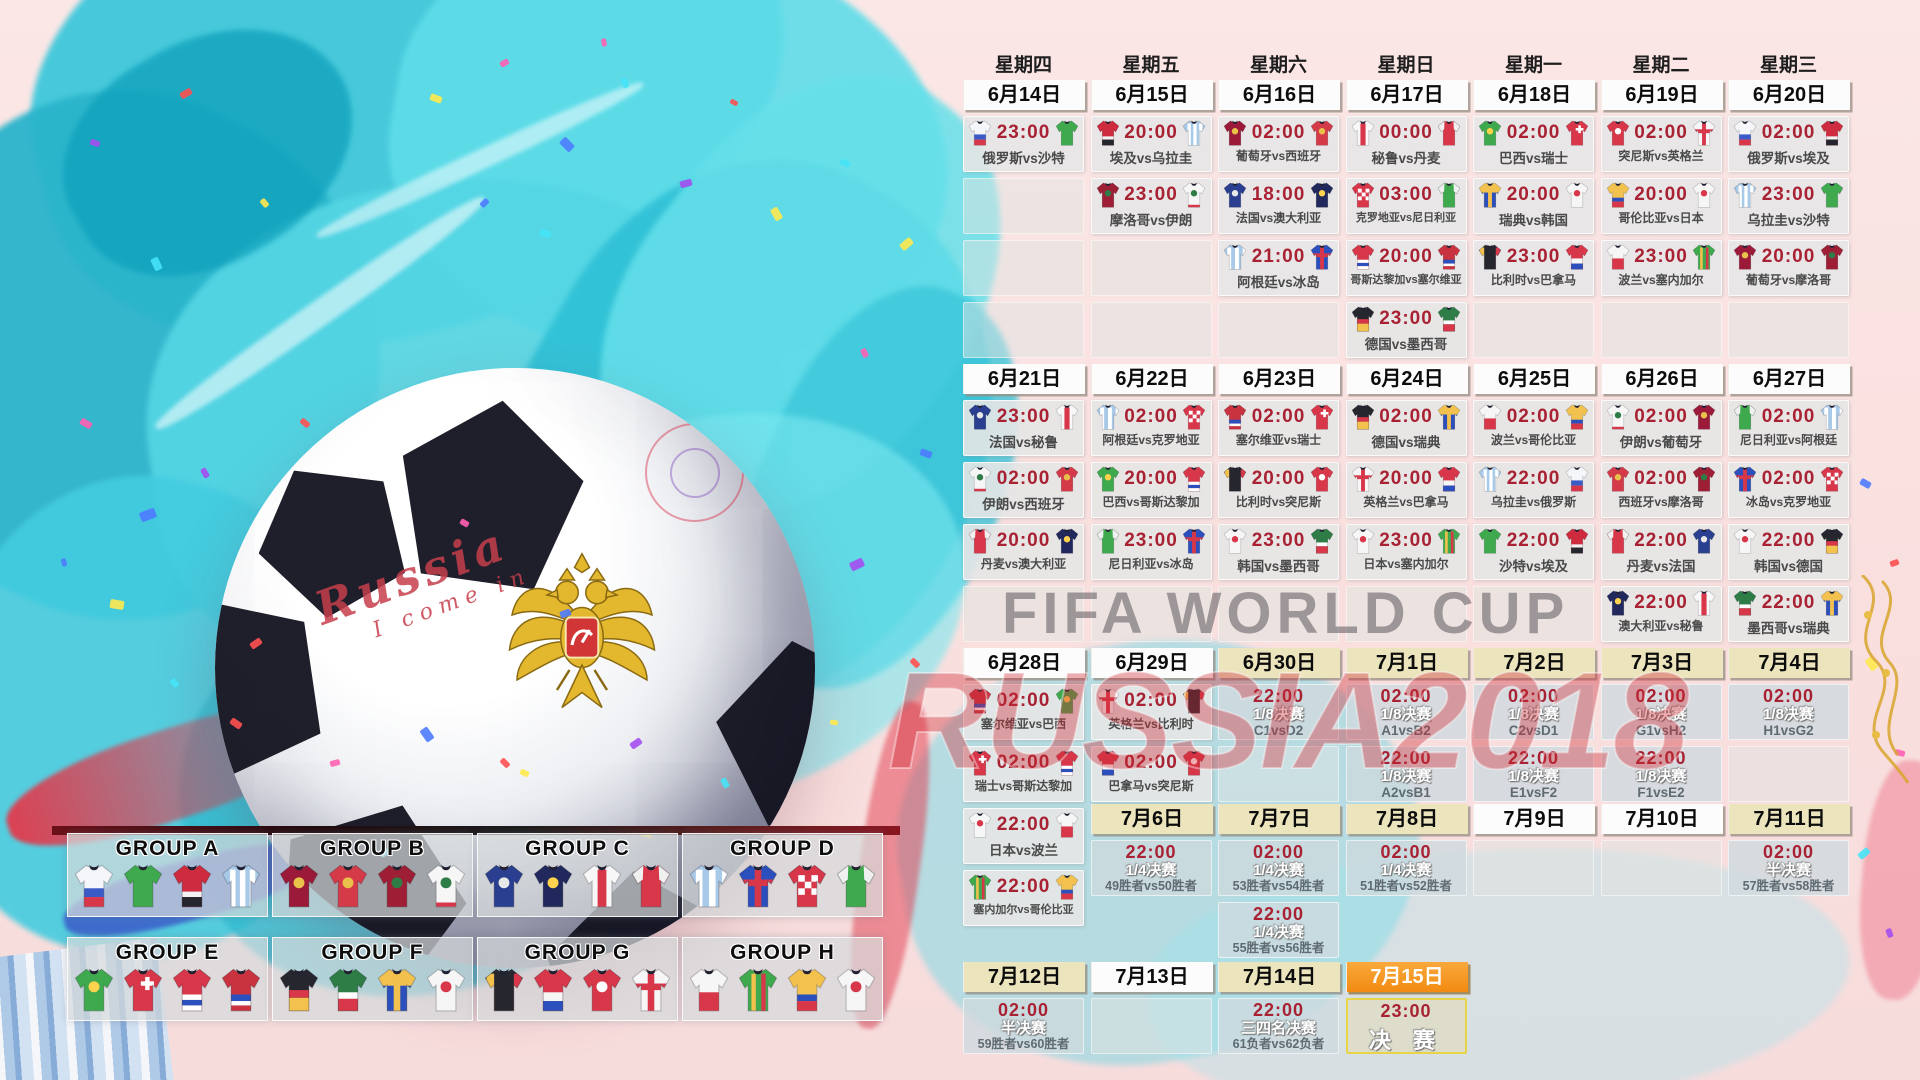 This screenshot has height=1080, width=1920. What do you see at coordinates (1279, 95) in the screenshot?
I see `date-header: 6月16日` at bounding box center [1279, 95].